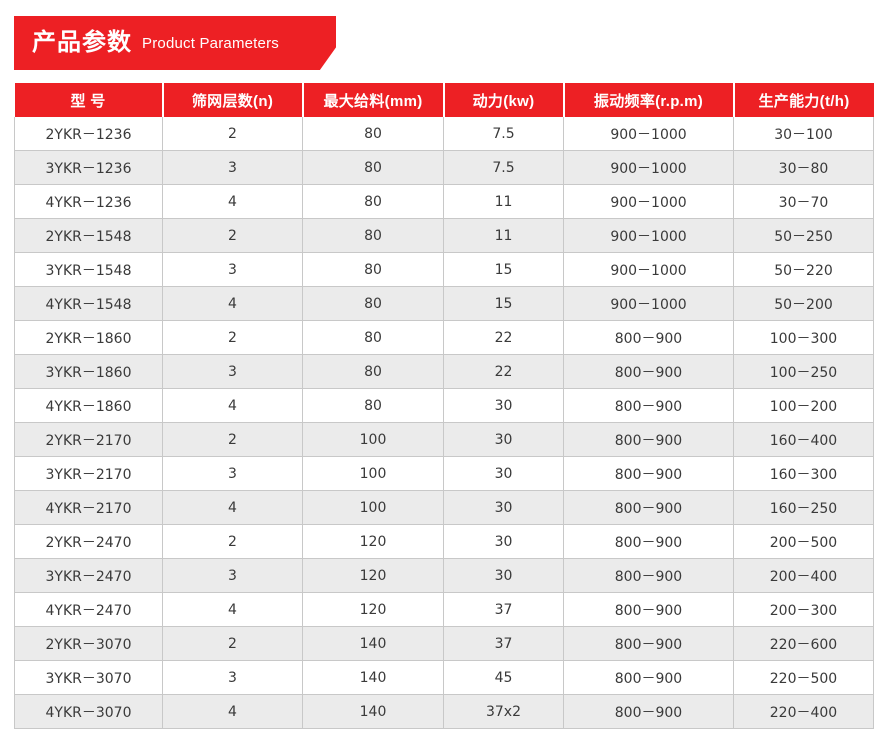  What do you see at coordinates (503, 167) in the screenshot?
I see `cell-power: 7.5` at bounding box center [503, 167].